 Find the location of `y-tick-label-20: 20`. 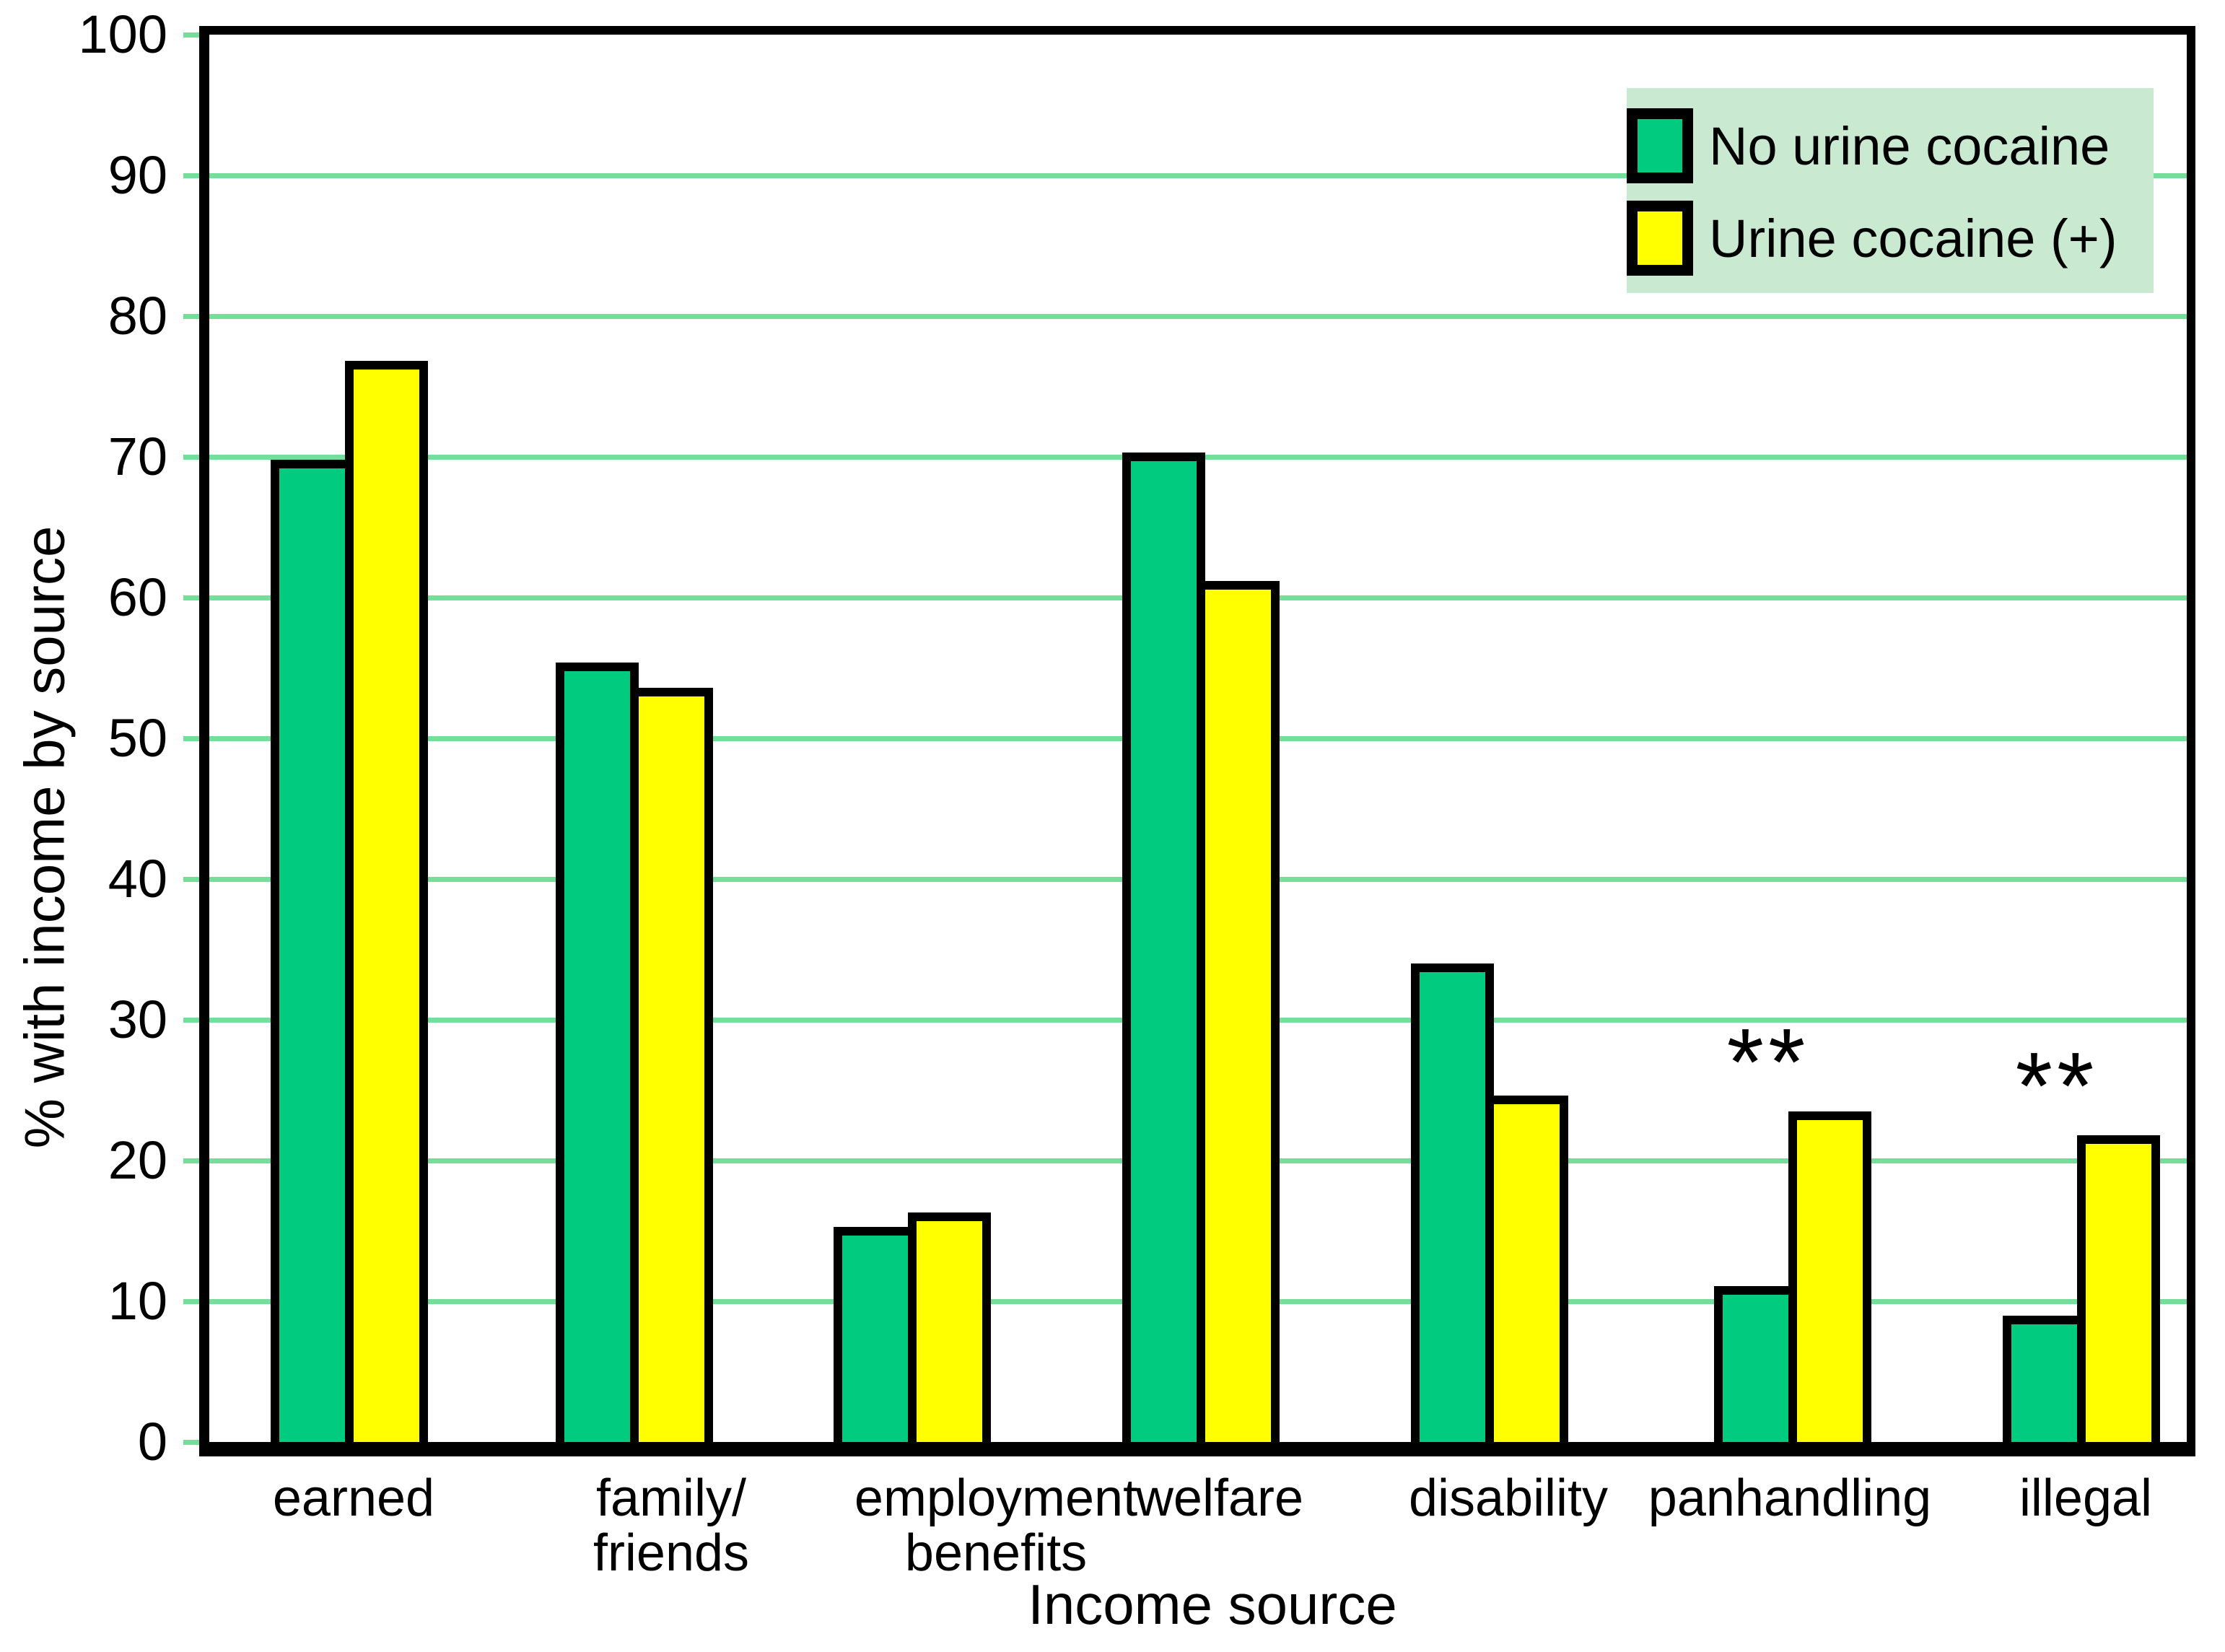

y-tick-label-20: 20 is located at coordinates (137, 1160).